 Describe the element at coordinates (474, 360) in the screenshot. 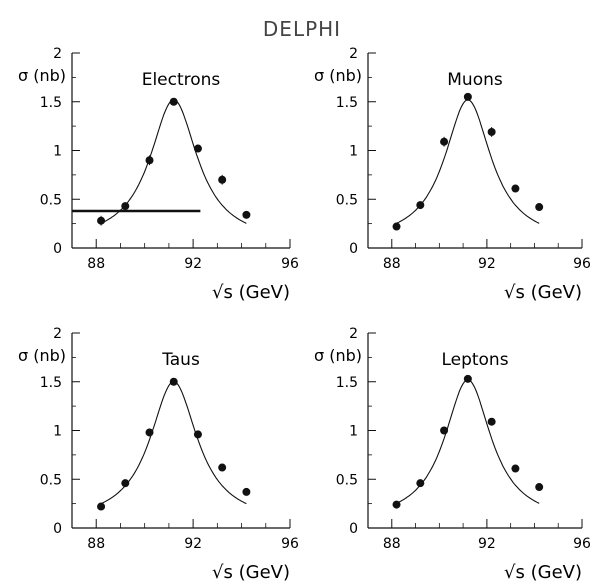

I see `panel-title: Leptons` at that location.